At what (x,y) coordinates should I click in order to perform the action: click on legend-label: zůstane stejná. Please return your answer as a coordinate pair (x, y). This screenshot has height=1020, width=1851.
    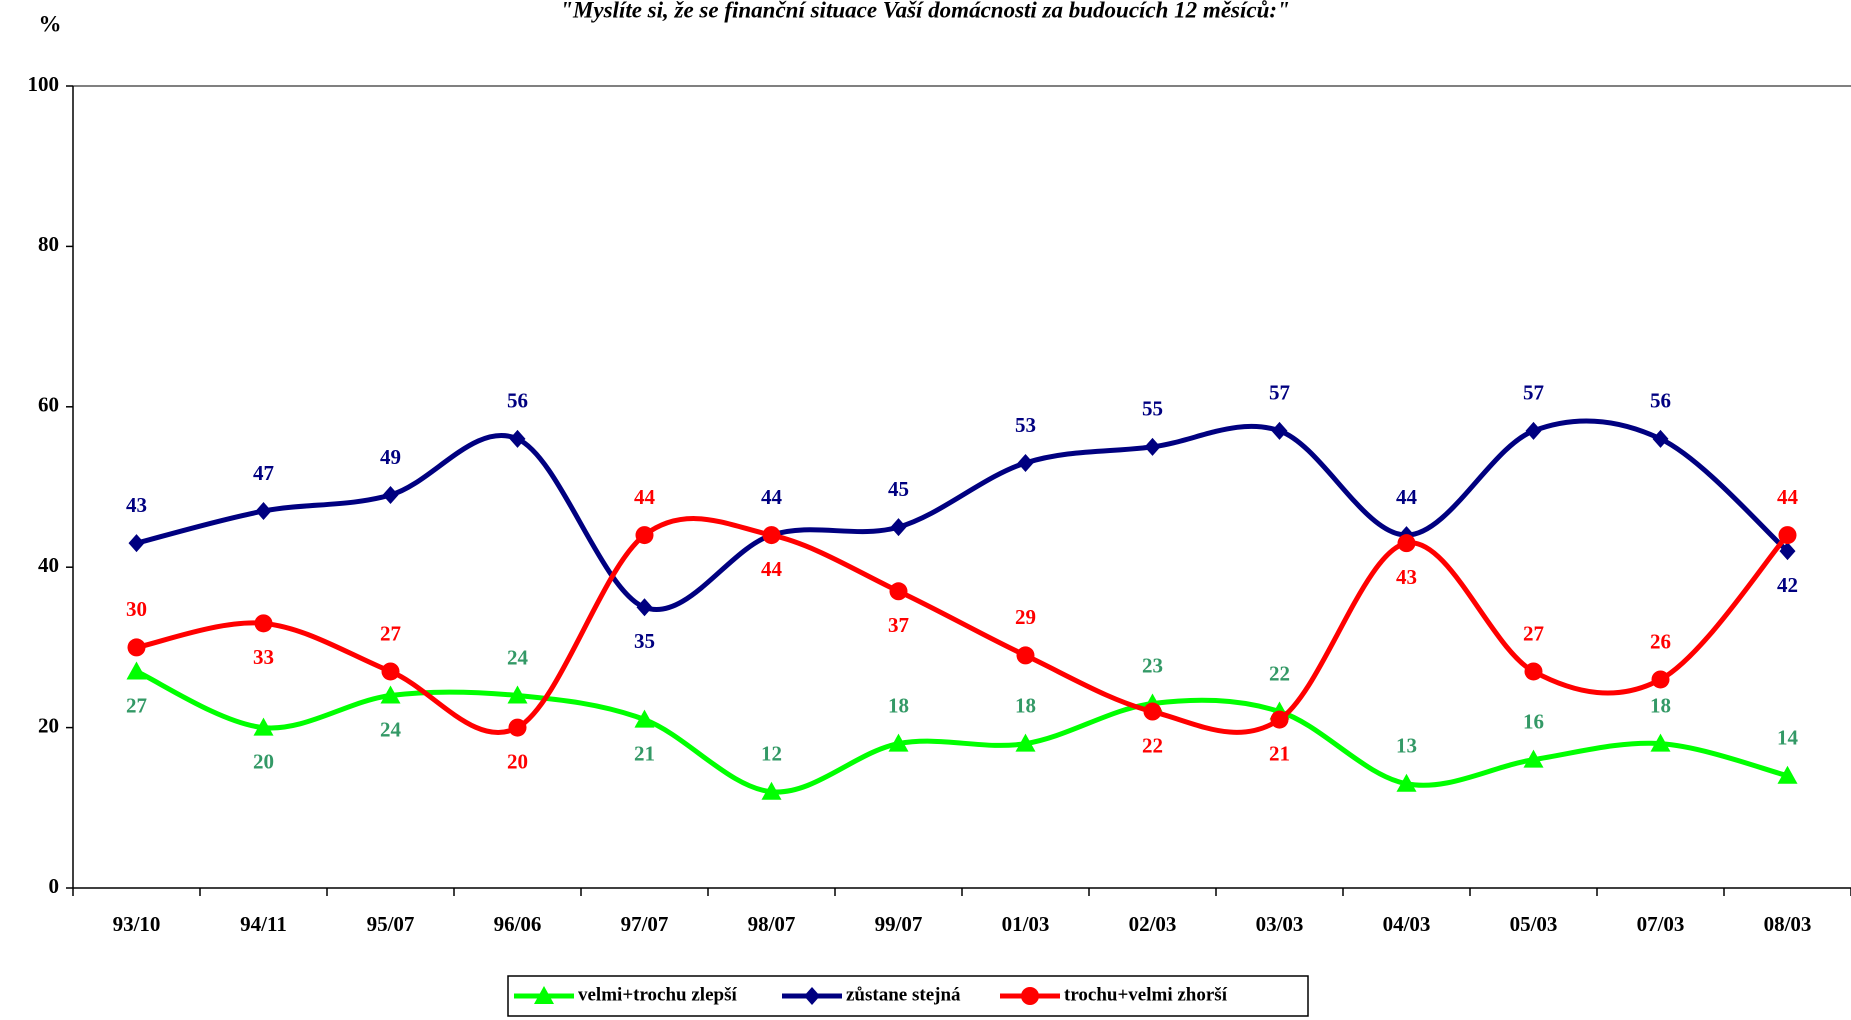
    Looking at the image, I should click on (903, 994).